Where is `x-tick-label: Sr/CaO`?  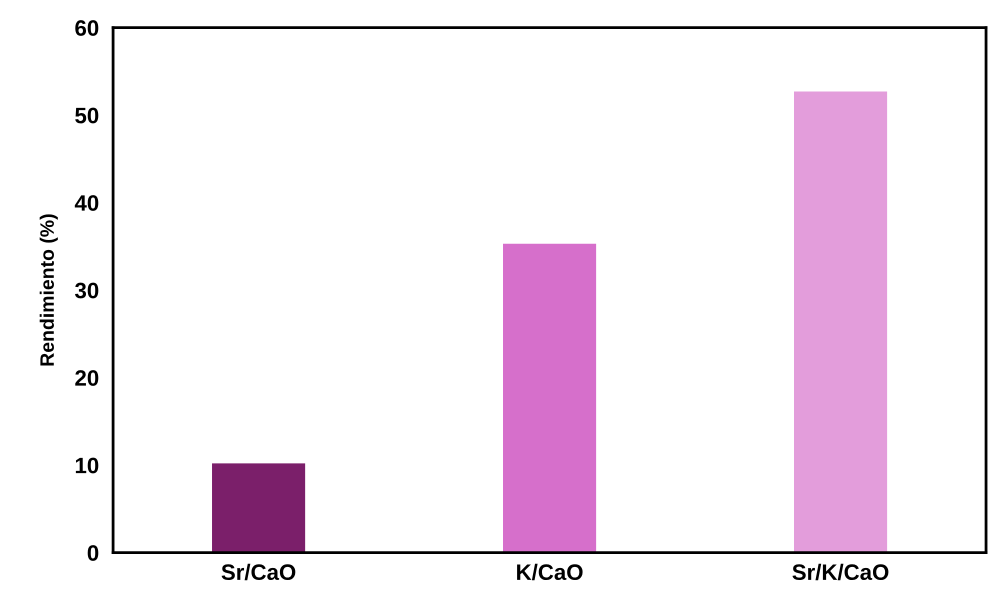
x-tick-label: Sr/CaO is located at coordinates (259, 572).